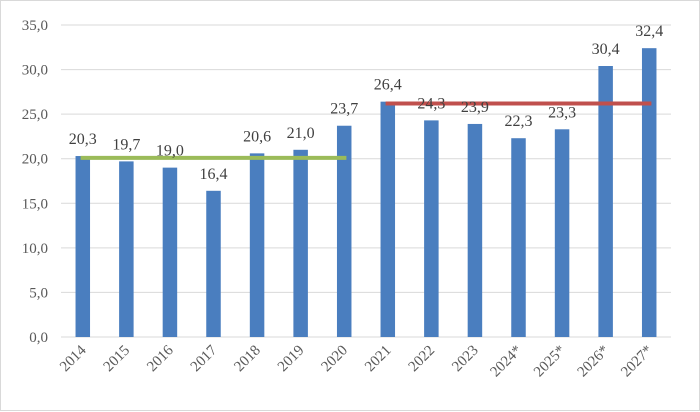 This screenshot has width=700, height=412. I want to click on y-tick-label: 35,0, so click(35, 26).